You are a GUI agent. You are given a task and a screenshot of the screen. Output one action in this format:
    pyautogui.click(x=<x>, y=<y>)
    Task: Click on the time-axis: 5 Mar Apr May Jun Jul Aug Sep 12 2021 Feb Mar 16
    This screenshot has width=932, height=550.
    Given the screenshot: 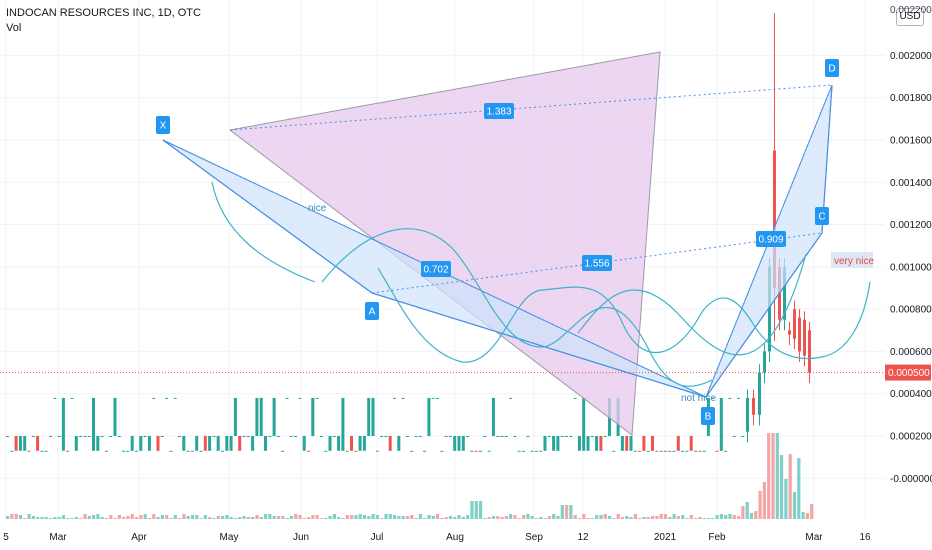 What is the action you would take?
    pyautogui.click(x=437, y=537)
    